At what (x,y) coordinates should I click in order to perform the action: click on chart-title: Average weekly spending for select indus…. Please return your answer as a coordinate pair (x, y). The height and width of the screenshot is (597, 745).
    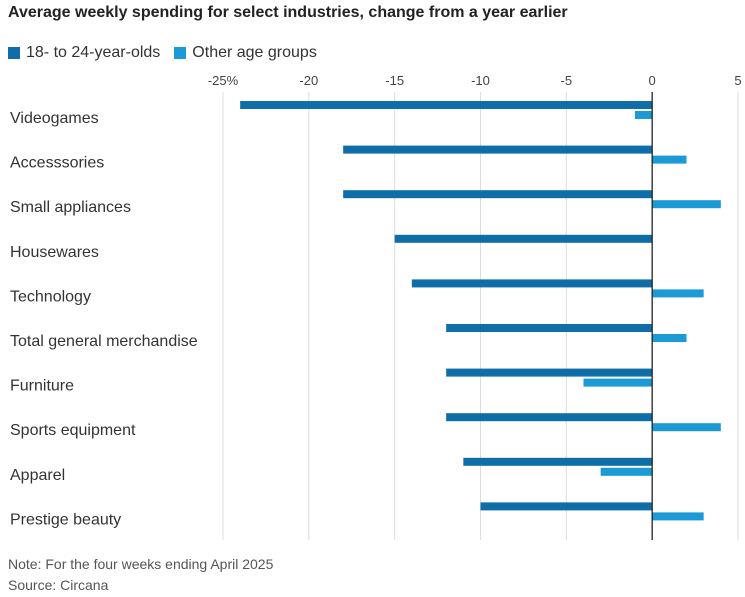
    Looking at the image, I should click on (288, 12).